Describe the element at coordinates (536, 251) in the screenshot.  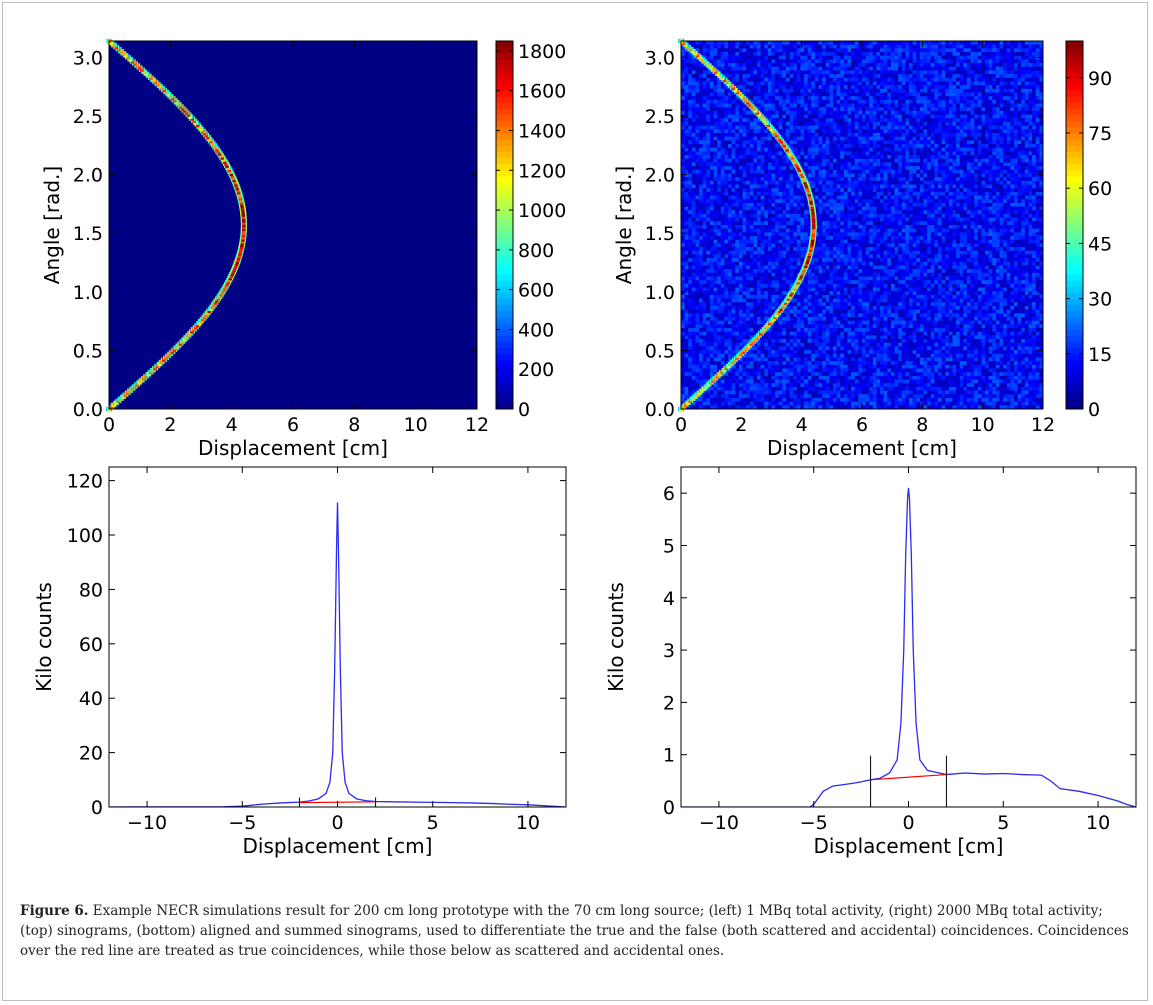
I see `colorbar-tick-label: 800` at that location.